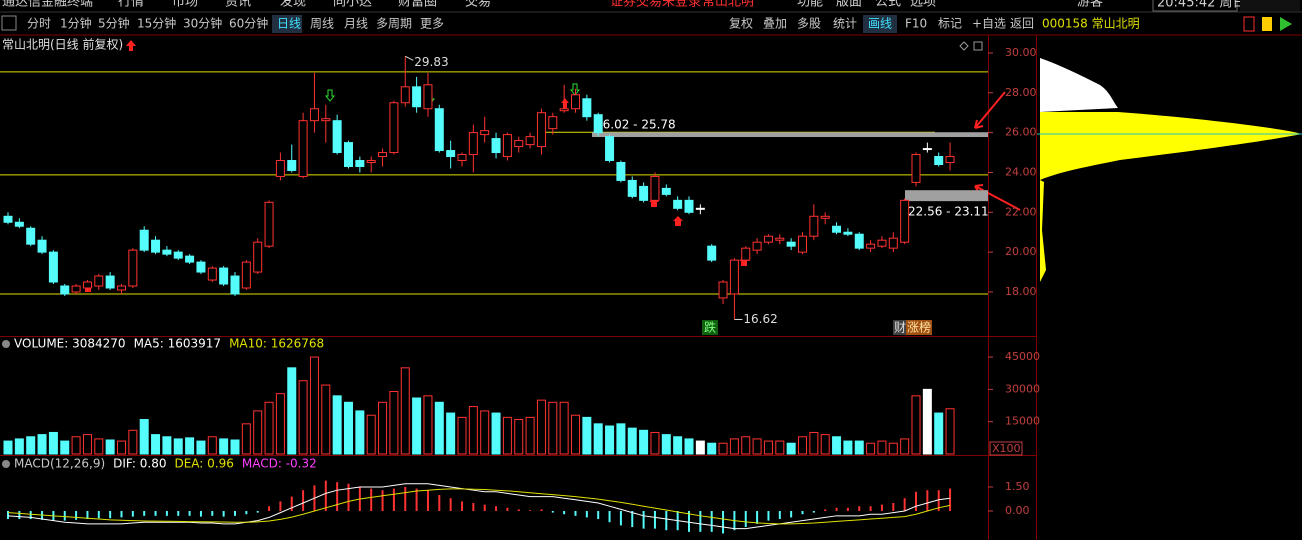 The width and height of the screenshot is (1302, 540). What do you see at coordinates (565, 103) in the screenshot?
I see `buy-signal` at bounding box center [565, 103].